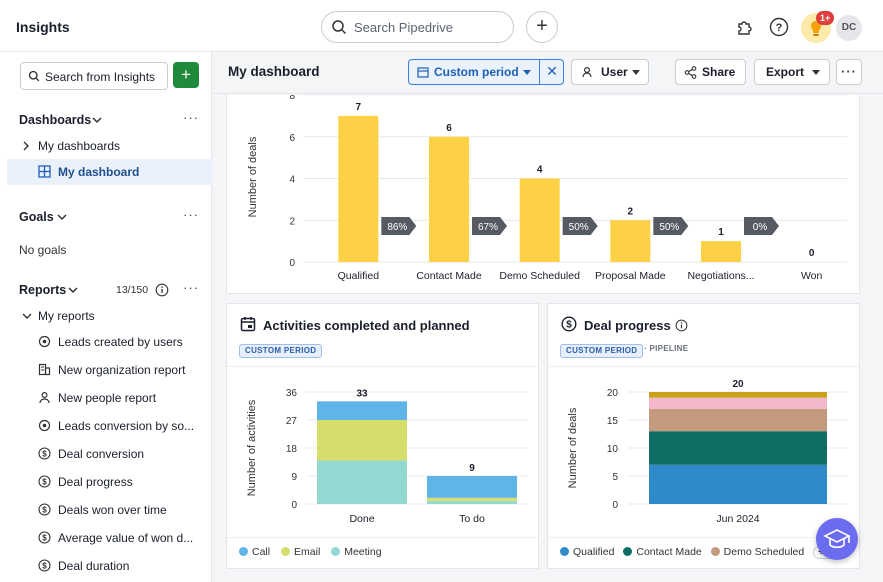  I want to click on bar-value-label: 6, so click(449, 128).